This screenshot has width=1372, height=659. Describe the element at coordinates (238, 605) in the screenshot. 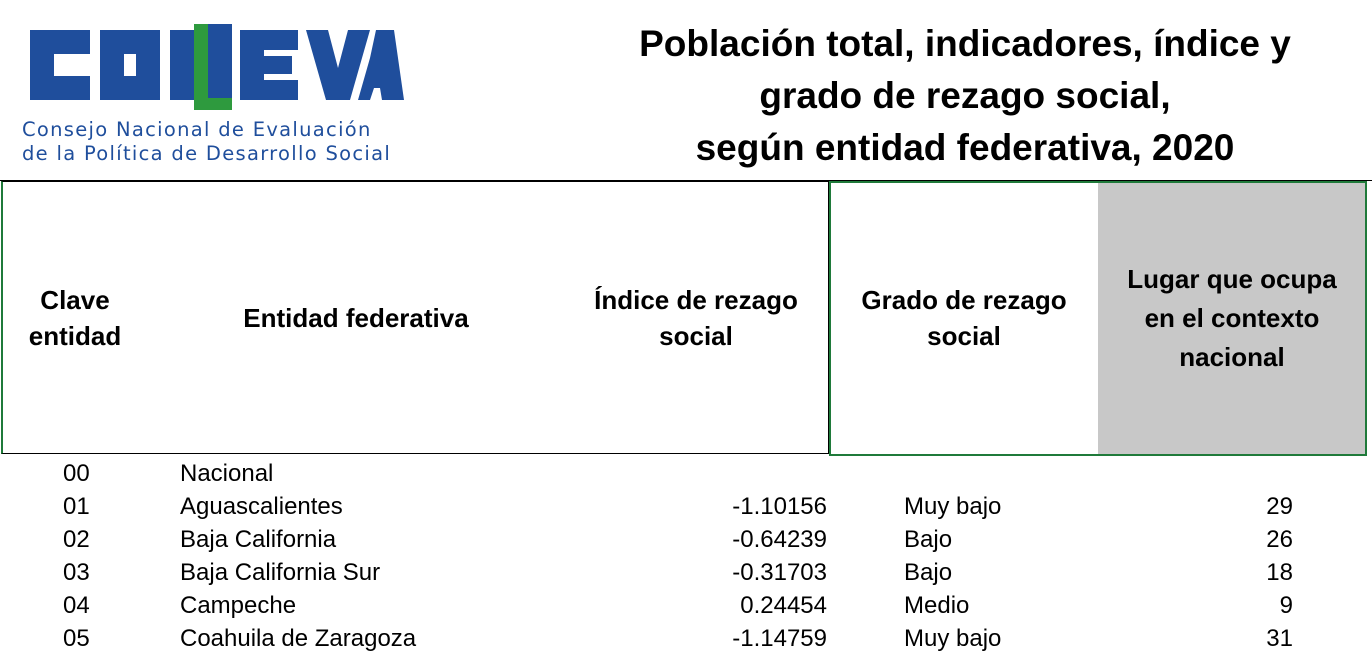

I see `cell-entidad: Campeche` at that location.